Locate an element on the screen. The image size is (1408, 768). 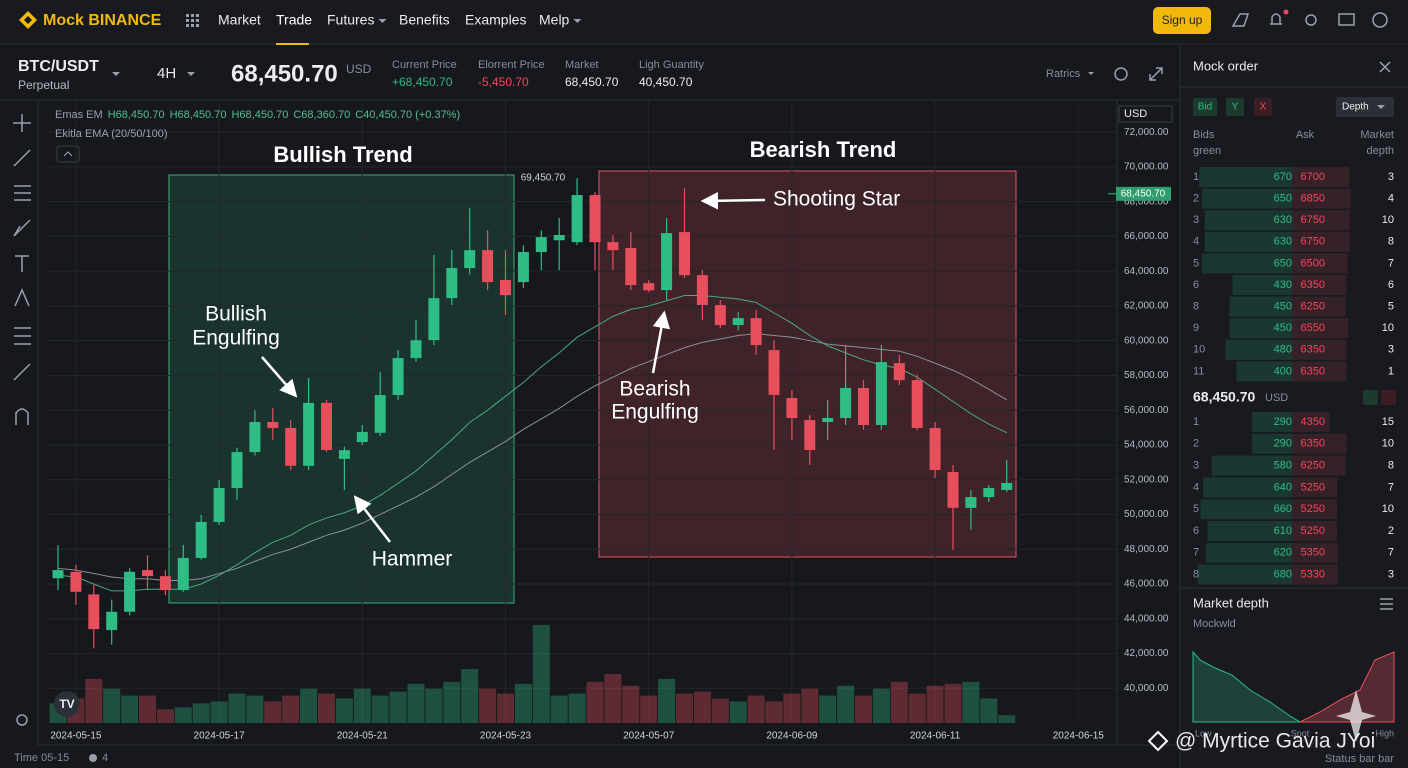
annotation: Bearish is located at coordinates (654, 389).